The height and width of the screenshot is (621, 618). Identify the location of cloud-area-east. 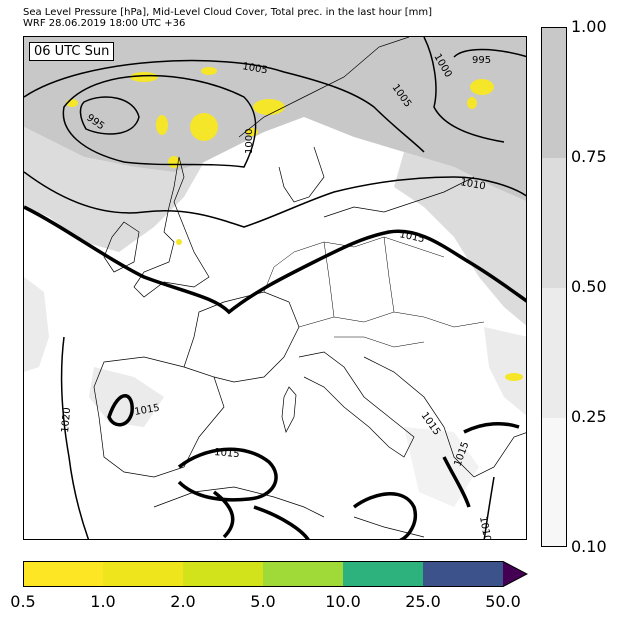
(505, 371).